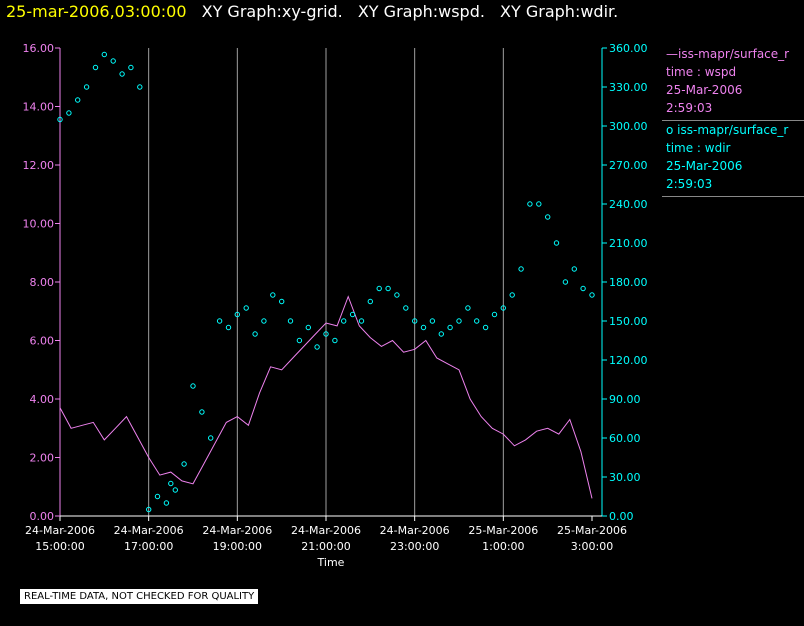 The width and height of the screenshot is (804, 626). I want to click on legend-wspd-marker: —, so click(672, 54).